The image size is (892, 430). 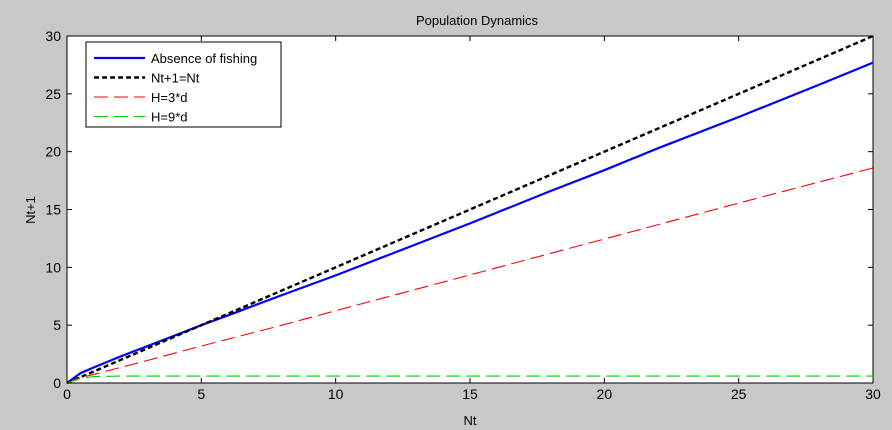 I want to click on legend-label-3: H=9*d, so click(x=169, y=117).